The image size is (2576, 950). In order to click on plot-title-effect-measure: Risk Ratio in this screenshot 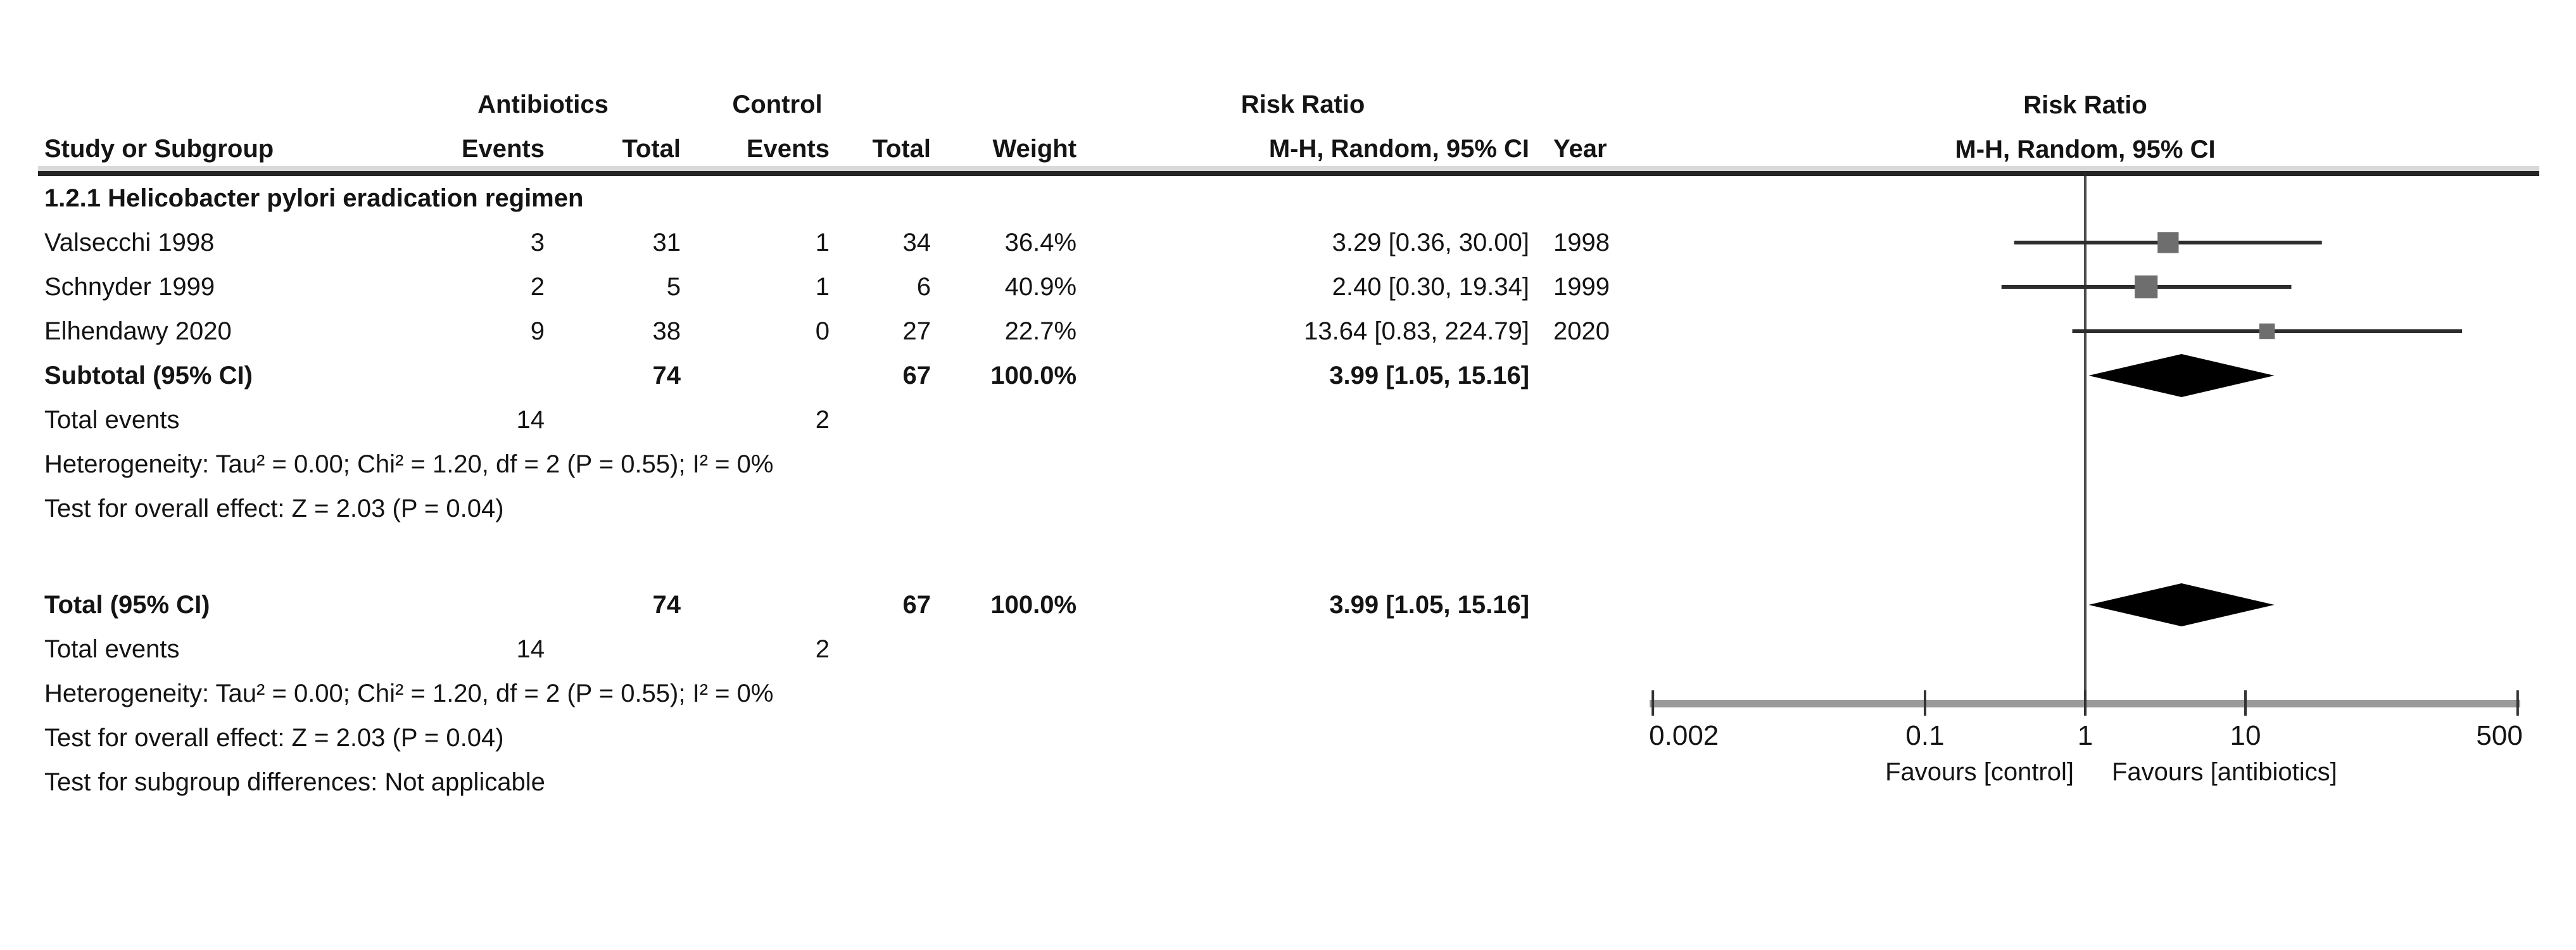, I will do `click(2085, 105)`.